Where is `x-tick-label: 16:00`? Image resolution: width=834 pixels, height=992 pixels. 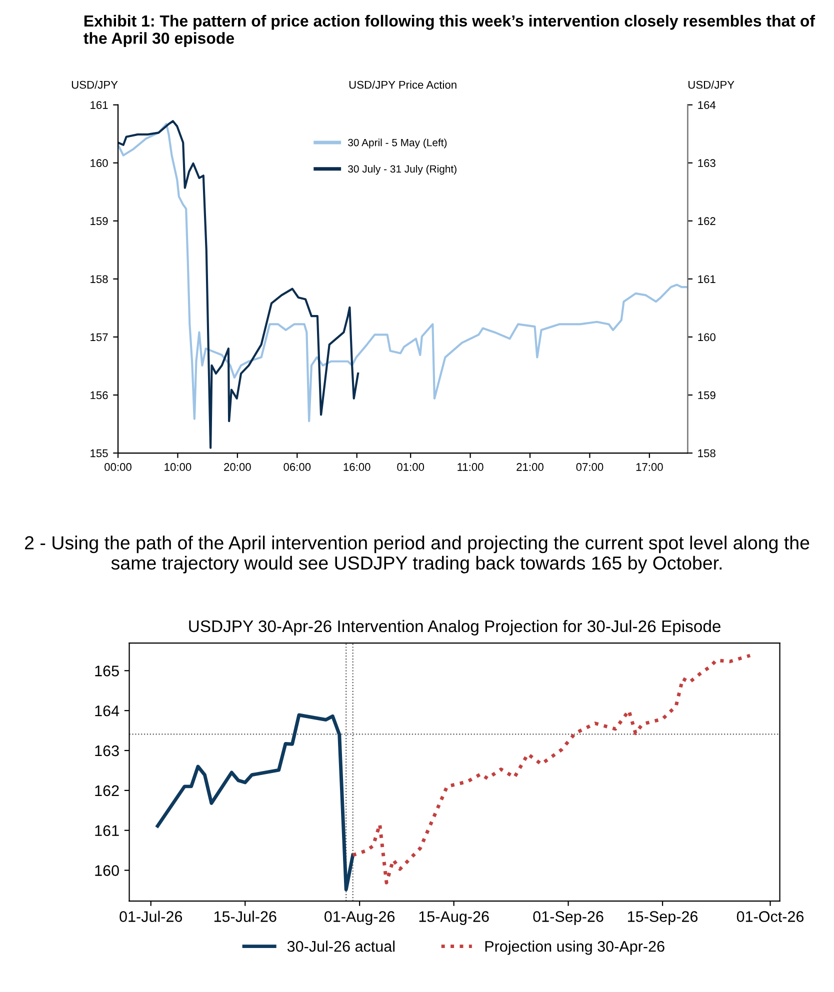
x-tick-label: 16:00 is located at coordinates (357, 467).